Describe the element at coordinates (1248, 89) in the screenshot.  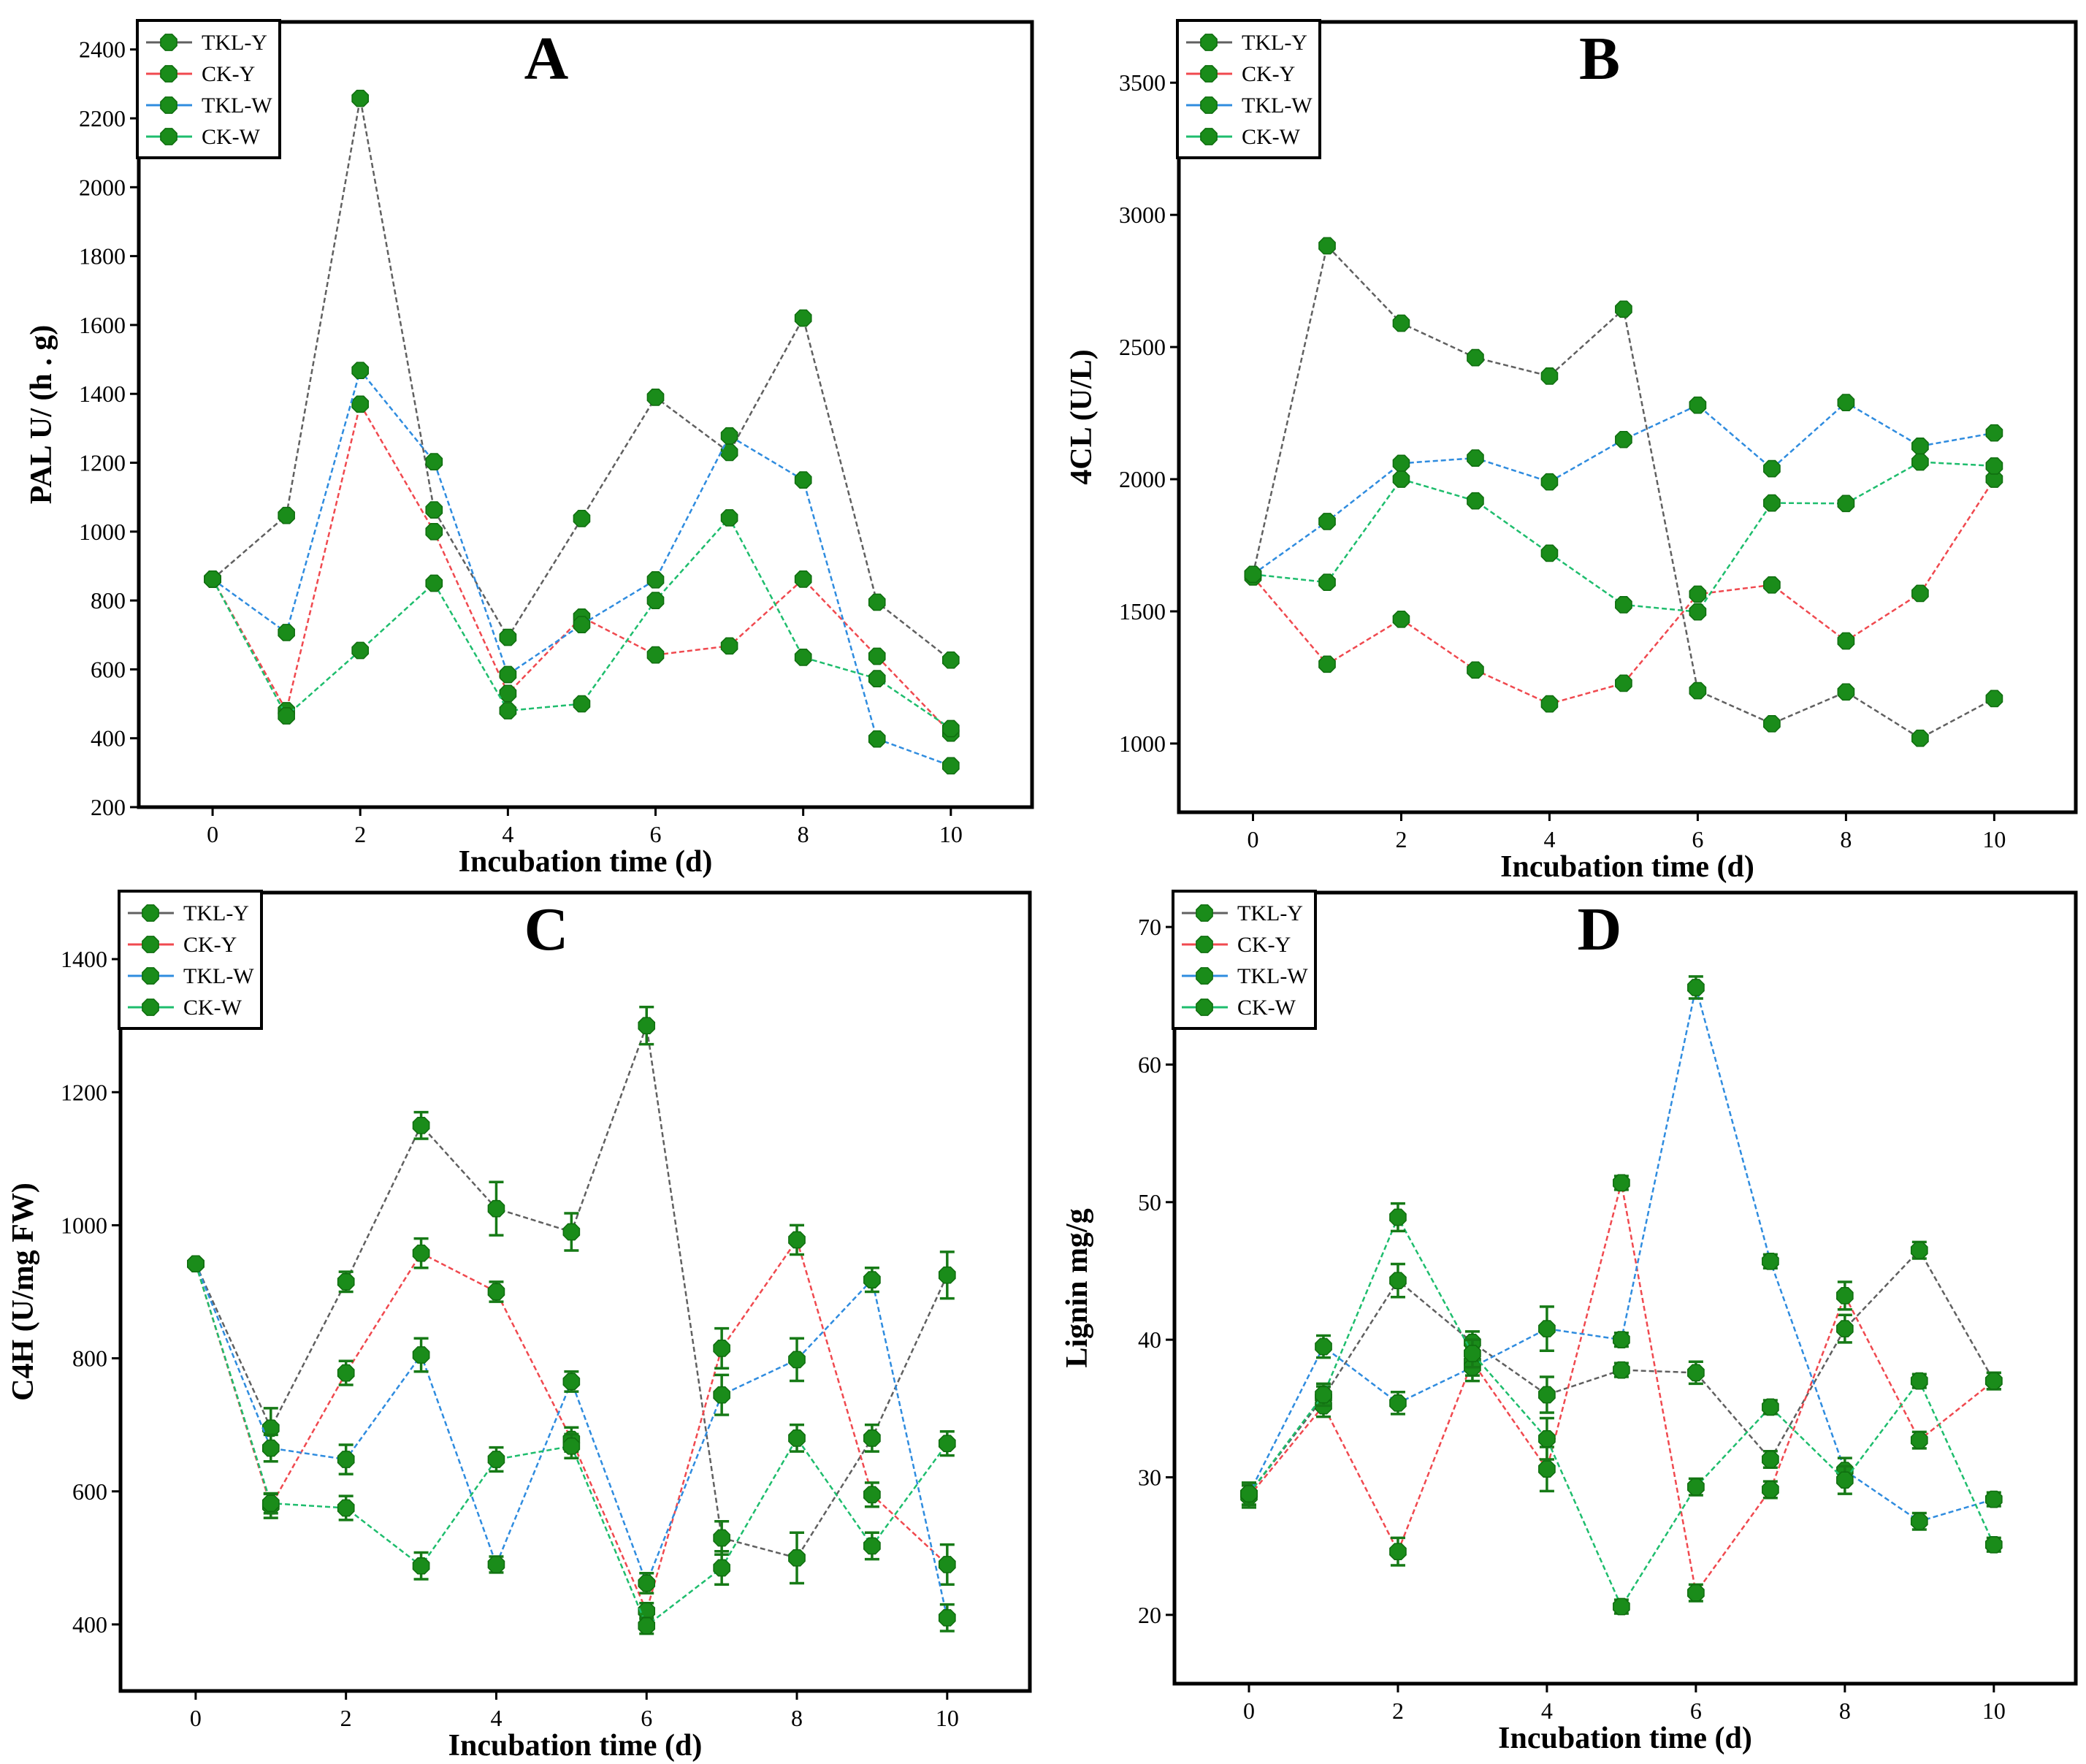
I see `legend: TKL-Y CK-Y TKL-W CK-W` at that location.